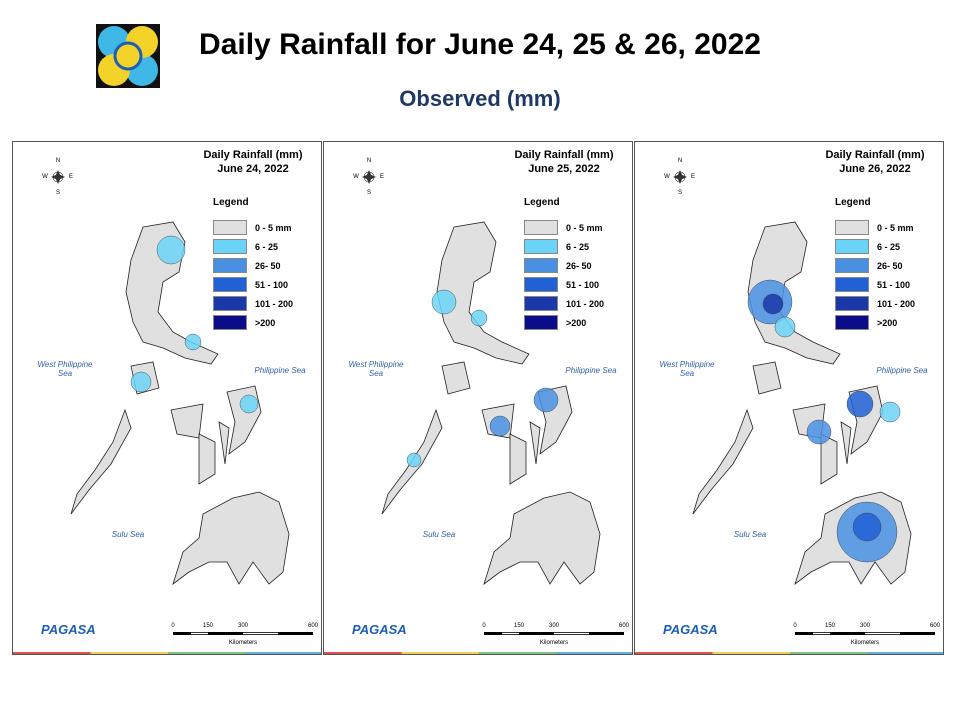 This screenshot has width=960, height=720. Describe the element at coordinates (895, 227) in the screenshot. I see `legend-label: 0 - 5 mm` at that location.